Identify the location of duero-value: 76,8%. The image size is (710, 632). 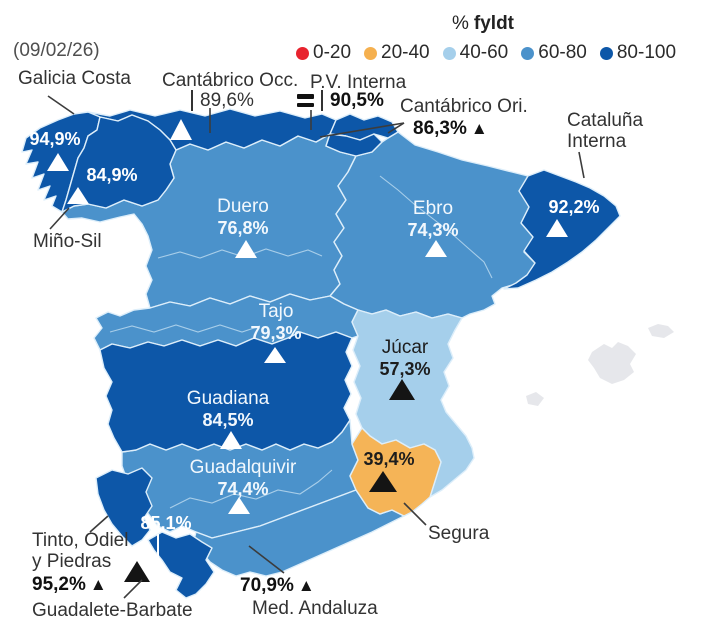
(243, 228).